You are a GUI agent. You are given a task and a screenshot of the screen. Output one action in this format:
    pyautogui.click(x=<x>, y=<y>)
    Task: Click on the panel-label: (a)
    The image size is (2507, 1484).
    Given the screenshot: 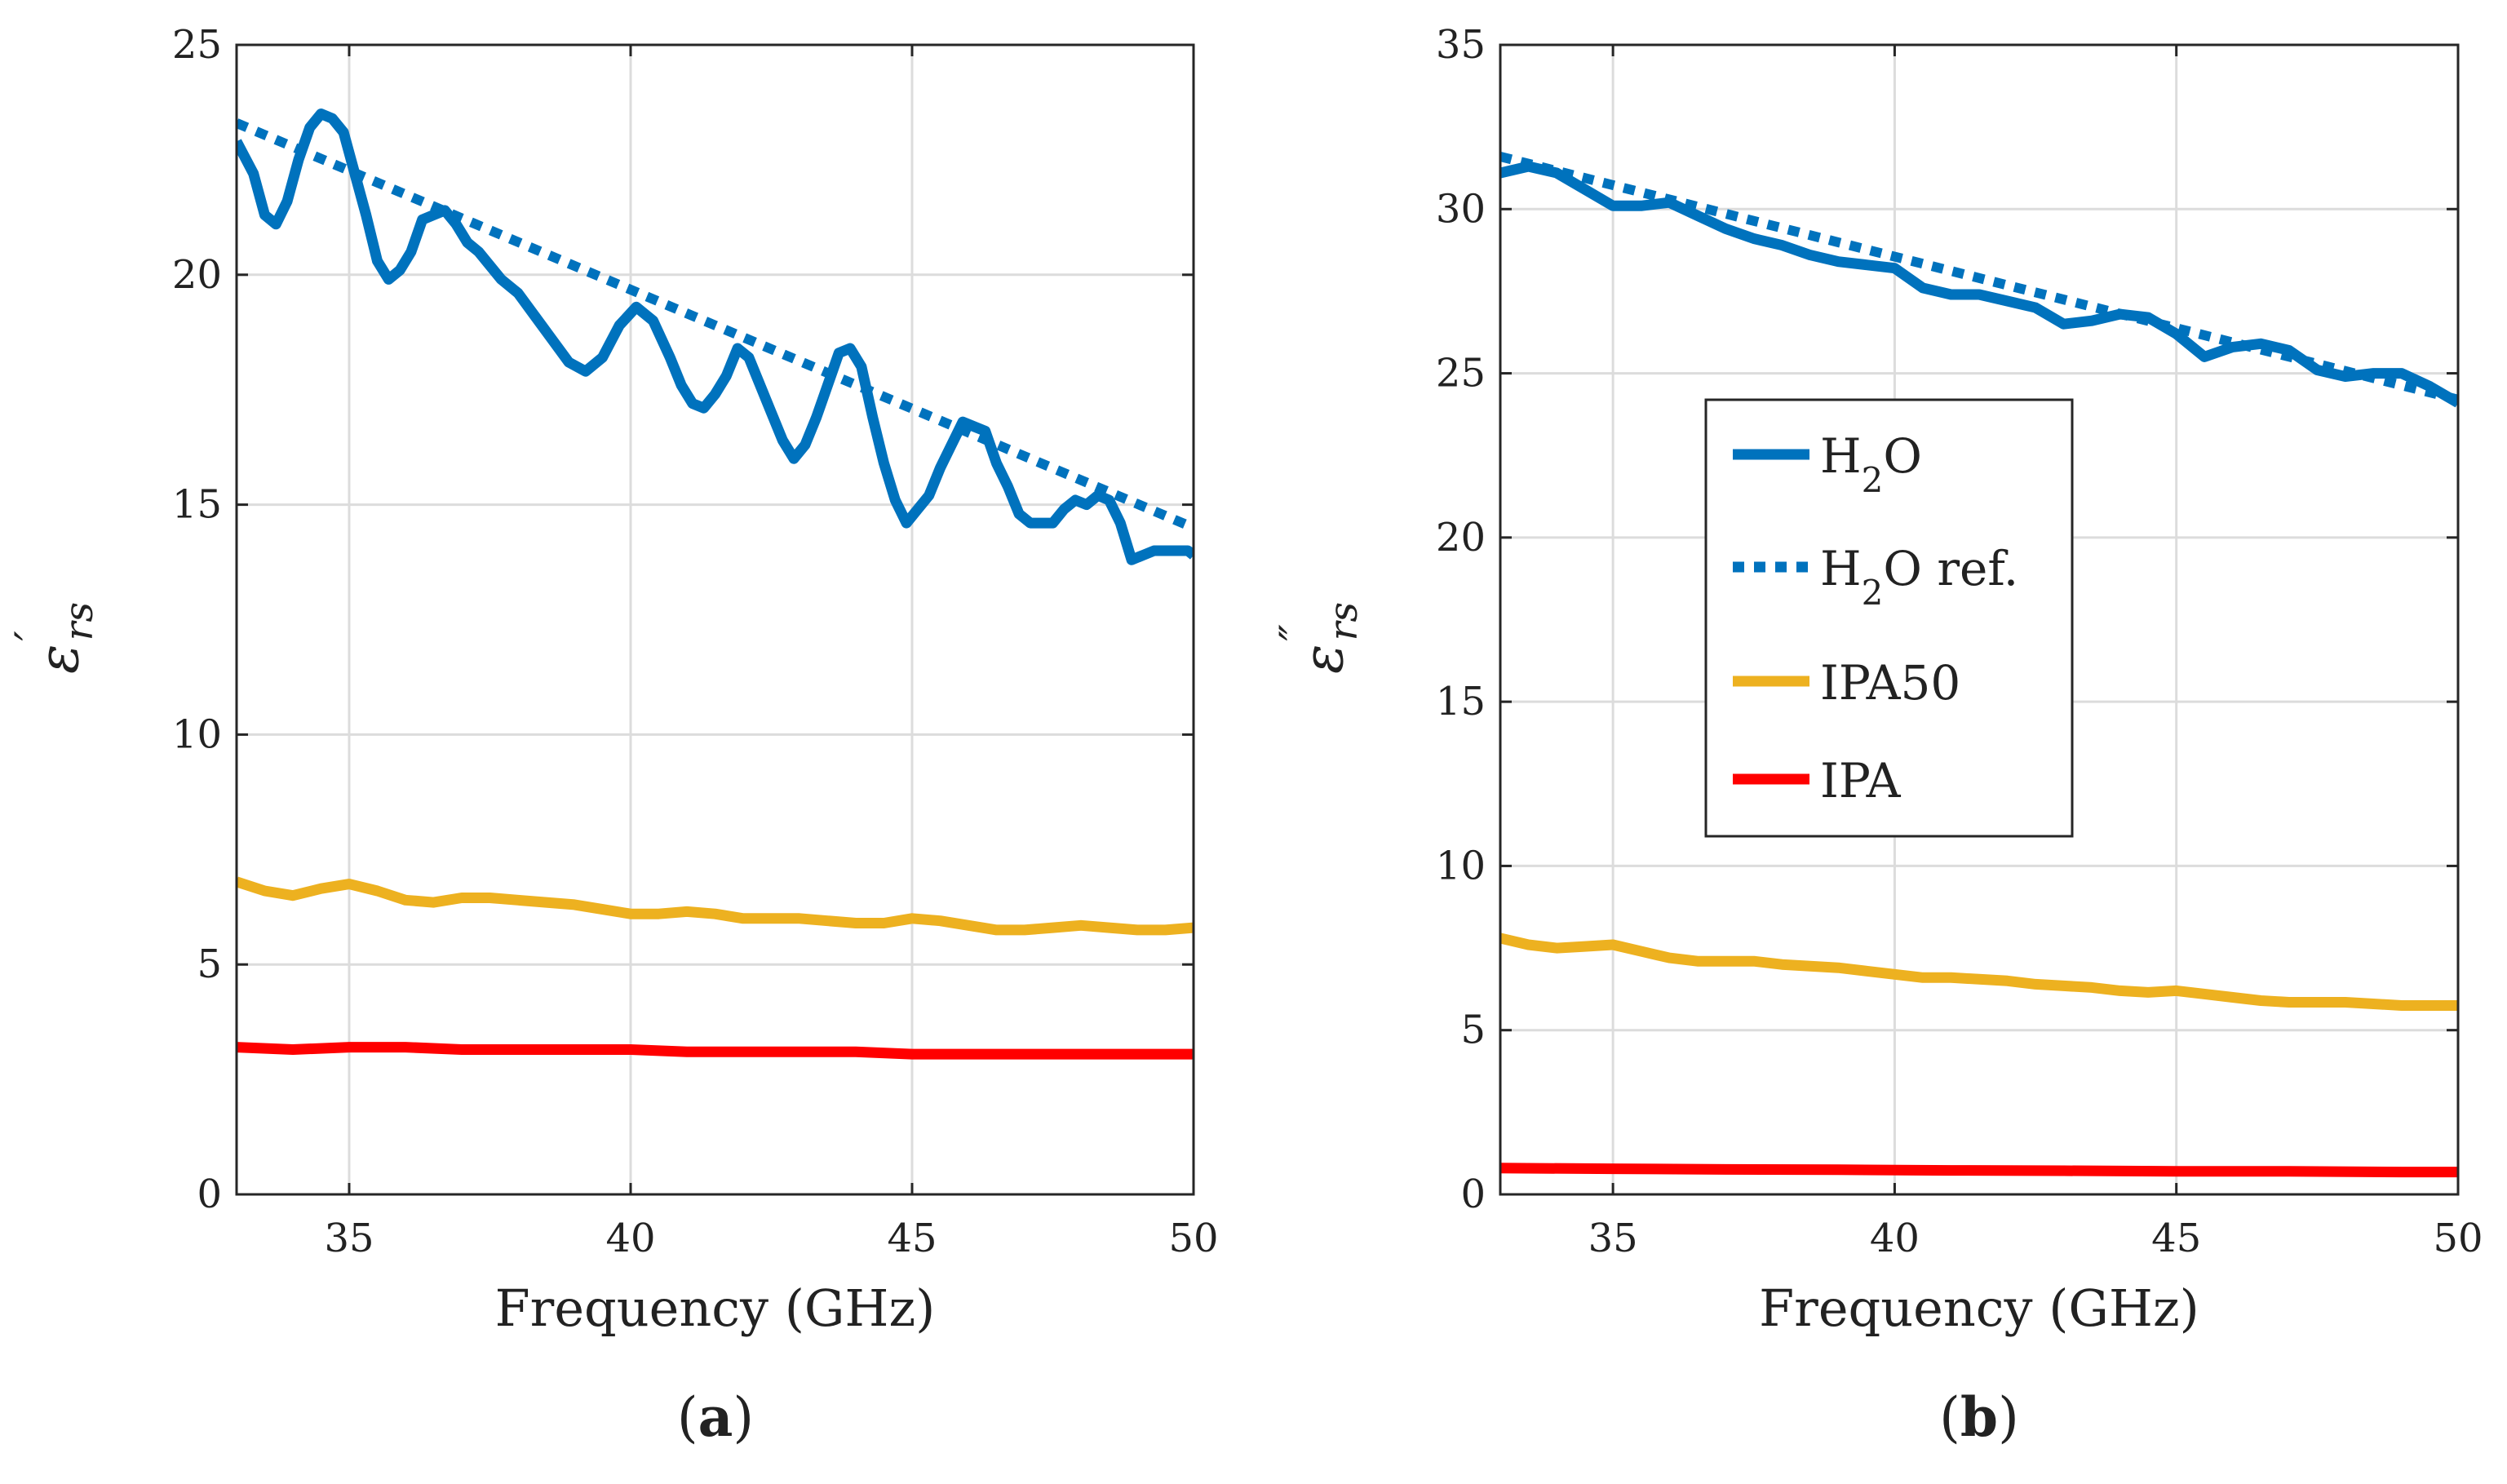 What is the action you would take?
    pyautogui.click(x=715, y=1417)
    